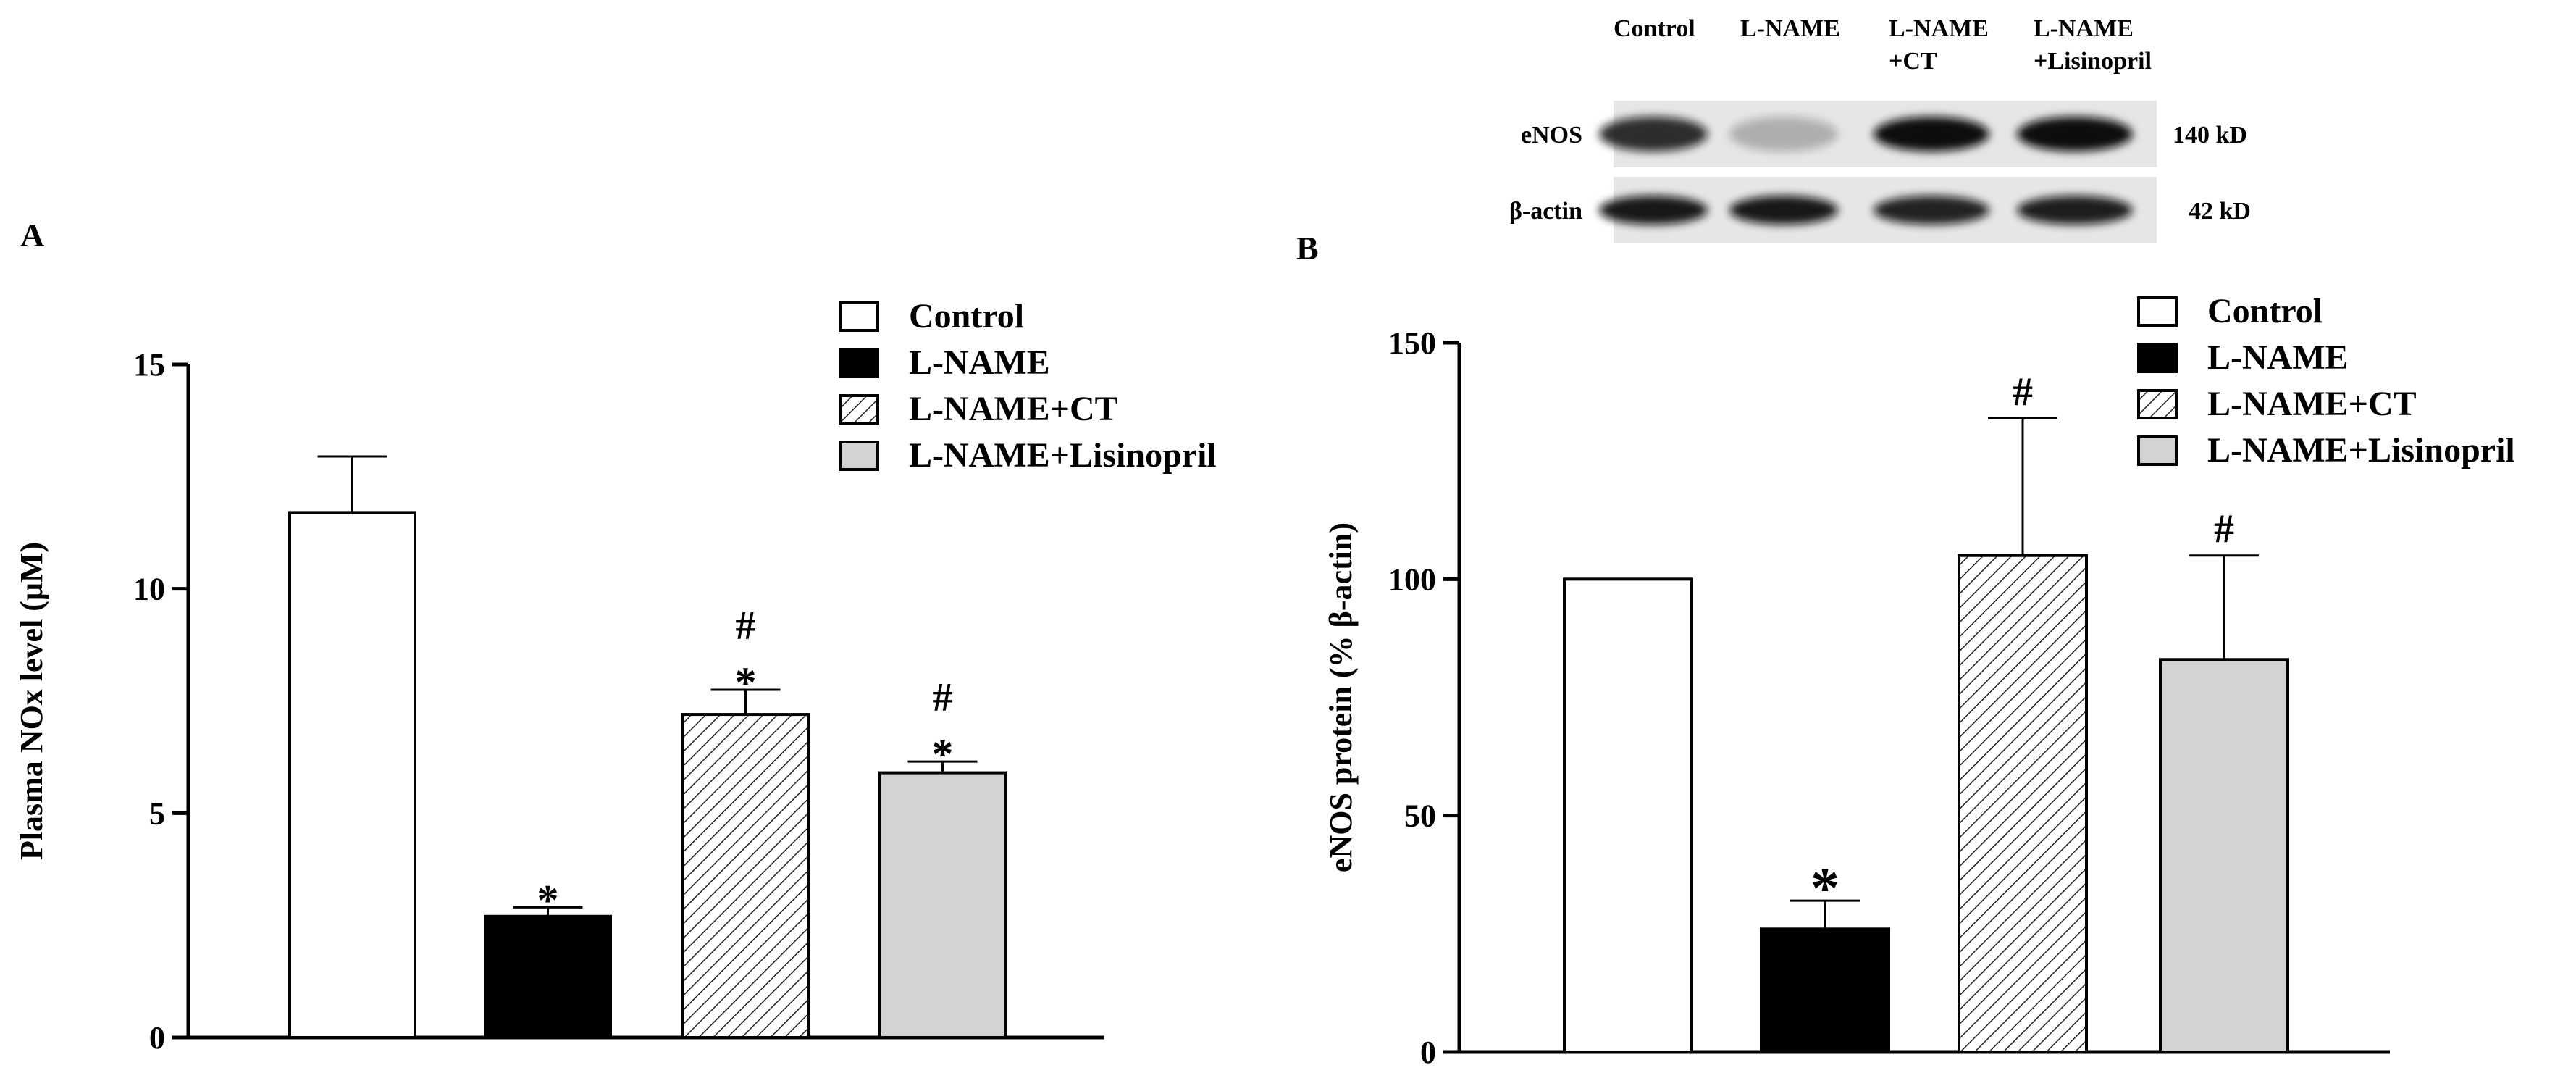 The height and width of the screenshot is (1073, 2576). I want to click on y-tick-label: 15, so click(149, 365).